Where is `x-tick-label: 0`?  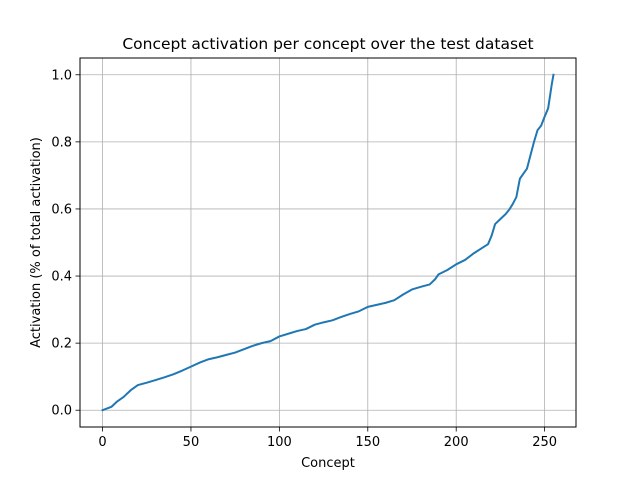 x-tick-label: 0 is located at coordinates (102, 442).